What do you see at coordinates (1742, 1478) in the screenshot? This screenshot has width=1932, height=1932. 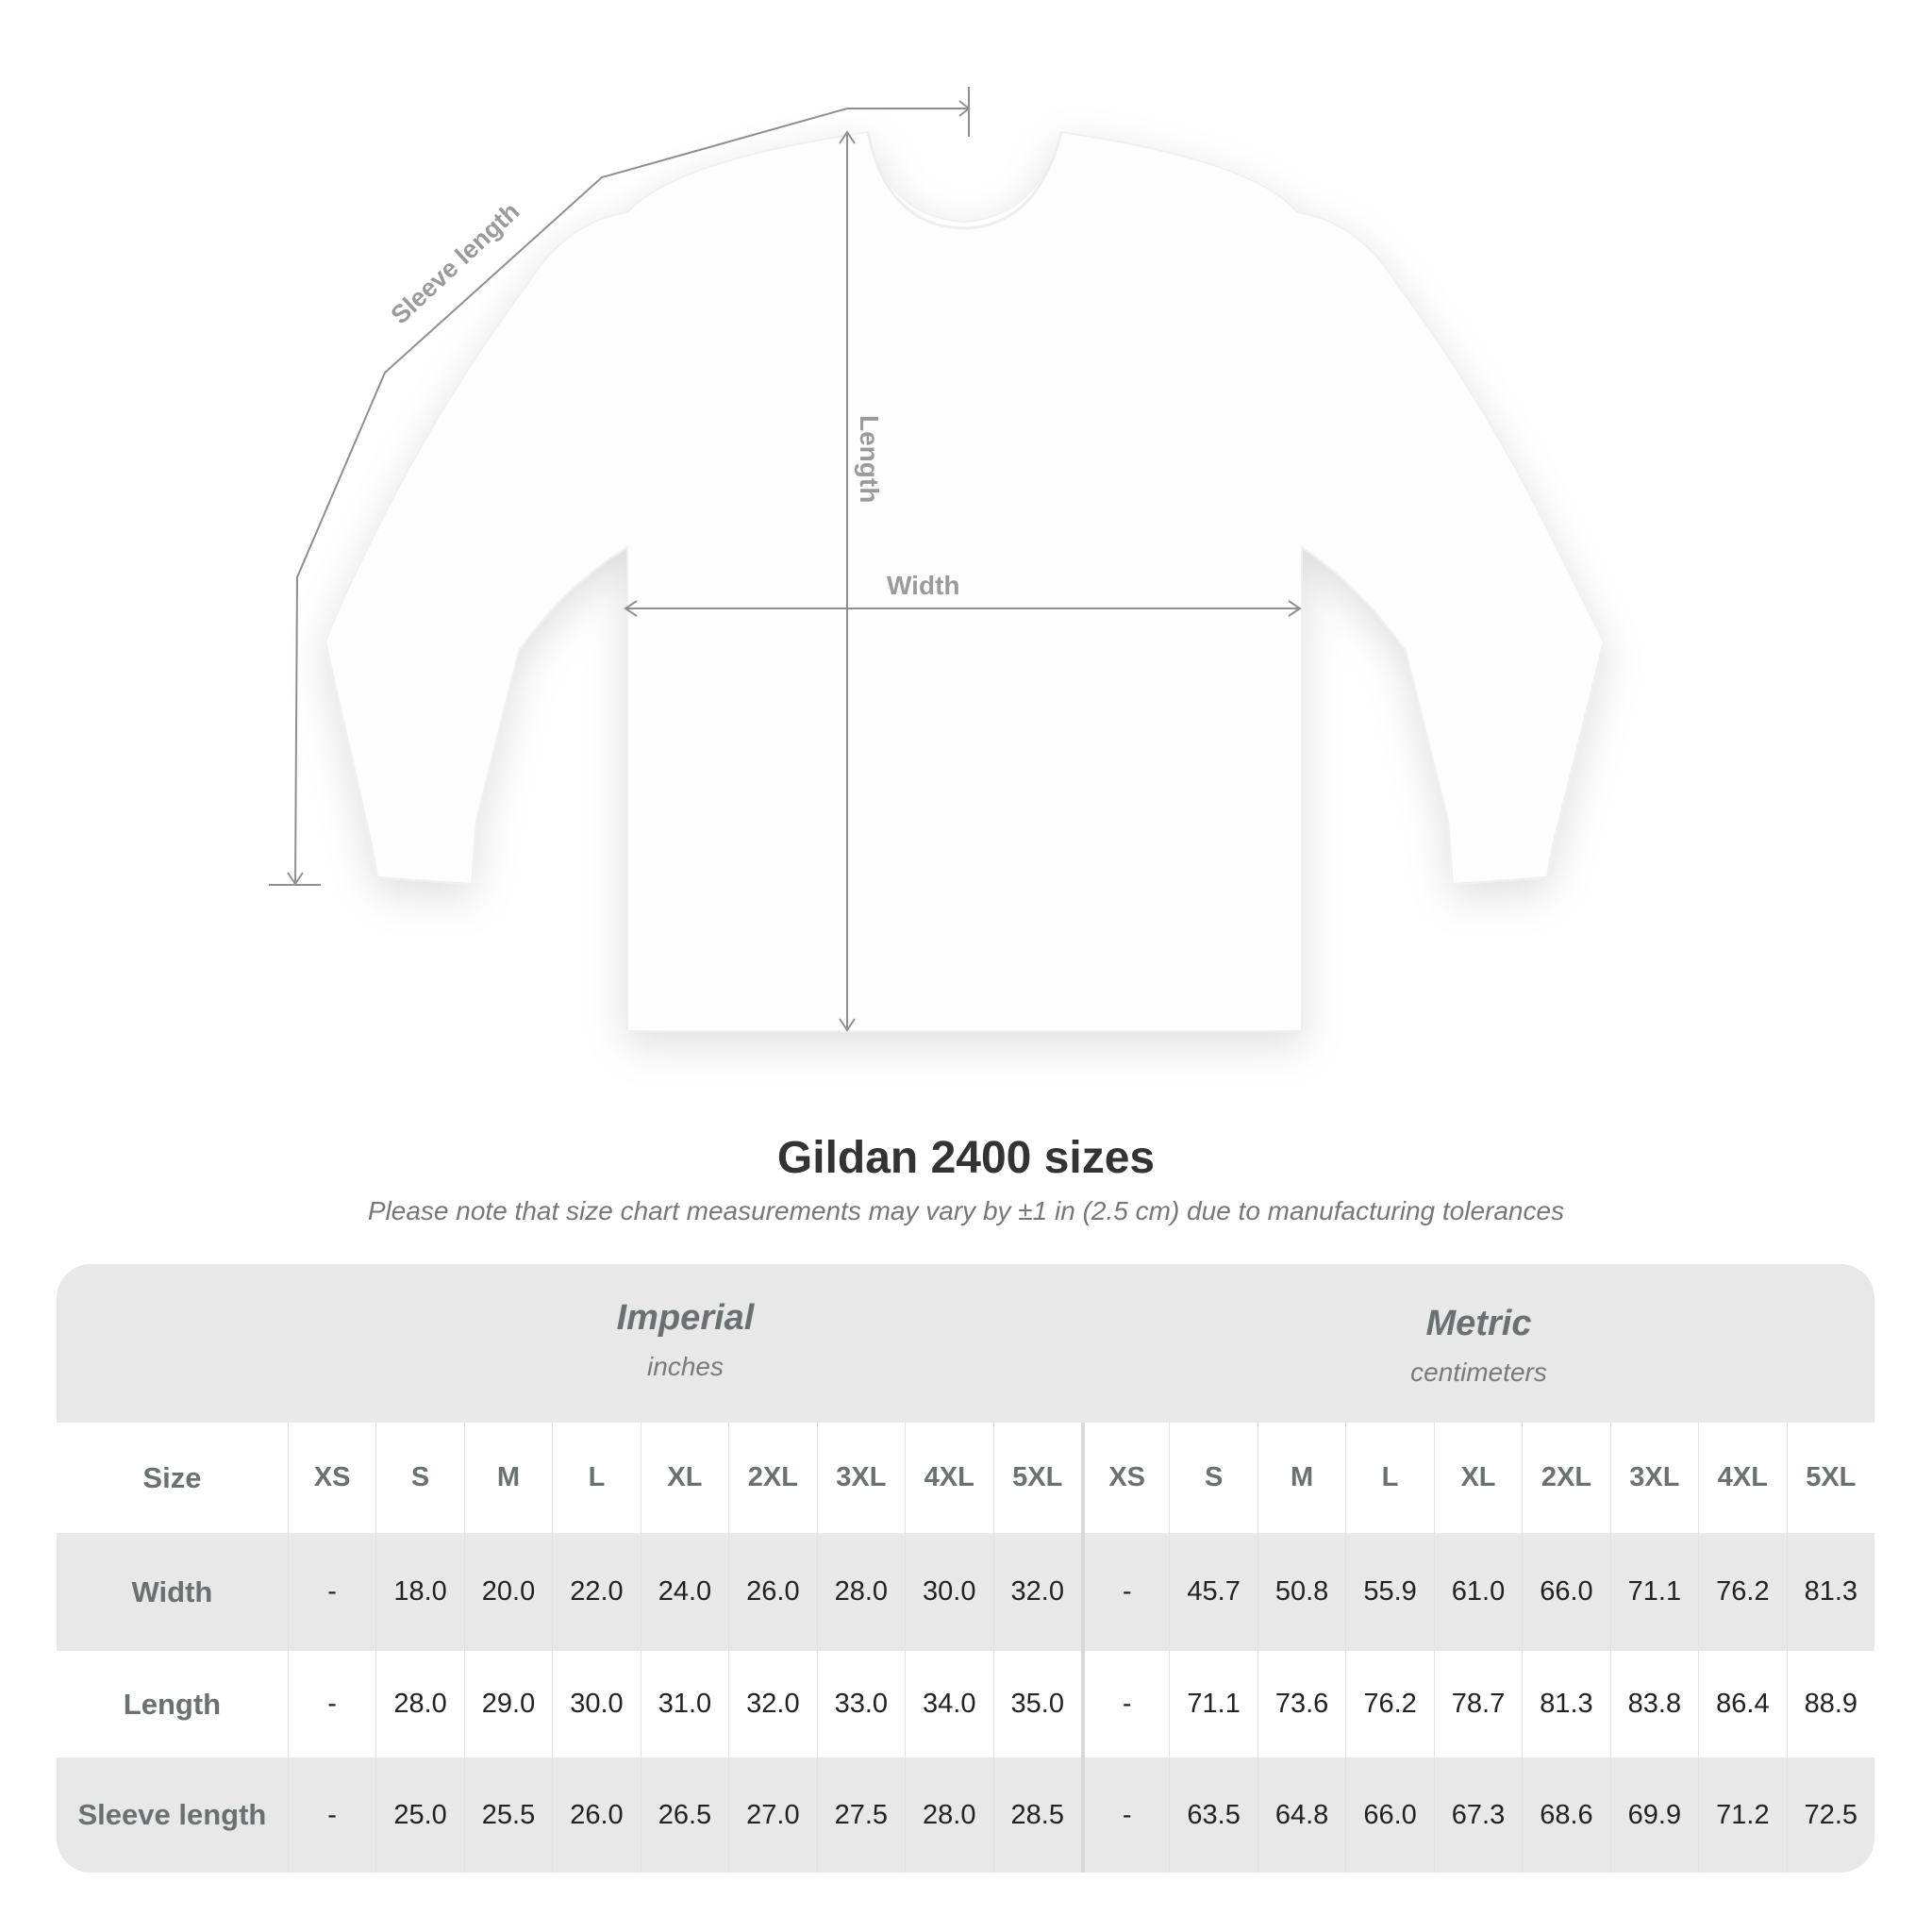 I see `size-metric-4xl: 4XL` at bounding box center [1742, 1478].